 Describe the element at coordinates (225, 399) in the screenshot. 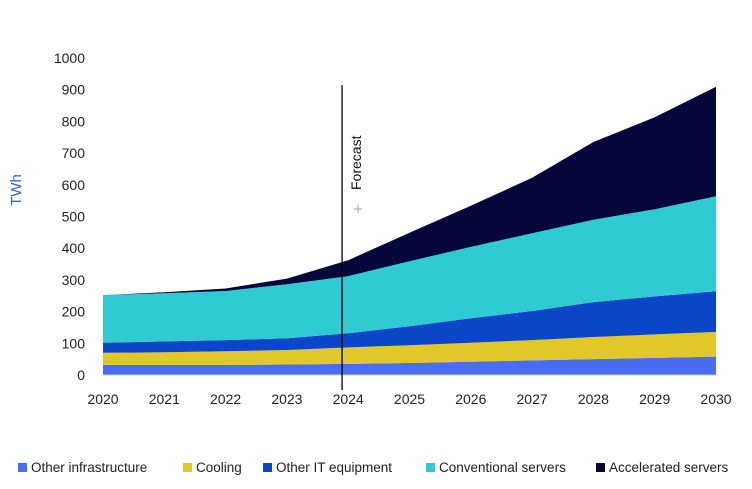

I see `x-tick-label: 2022` at that location.